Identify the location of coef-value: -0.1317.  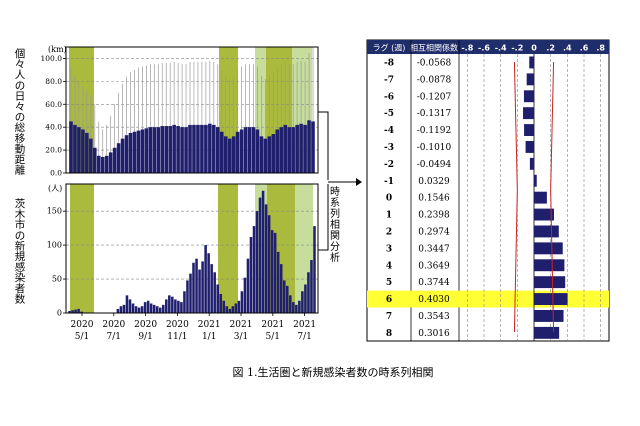
(434, 114).